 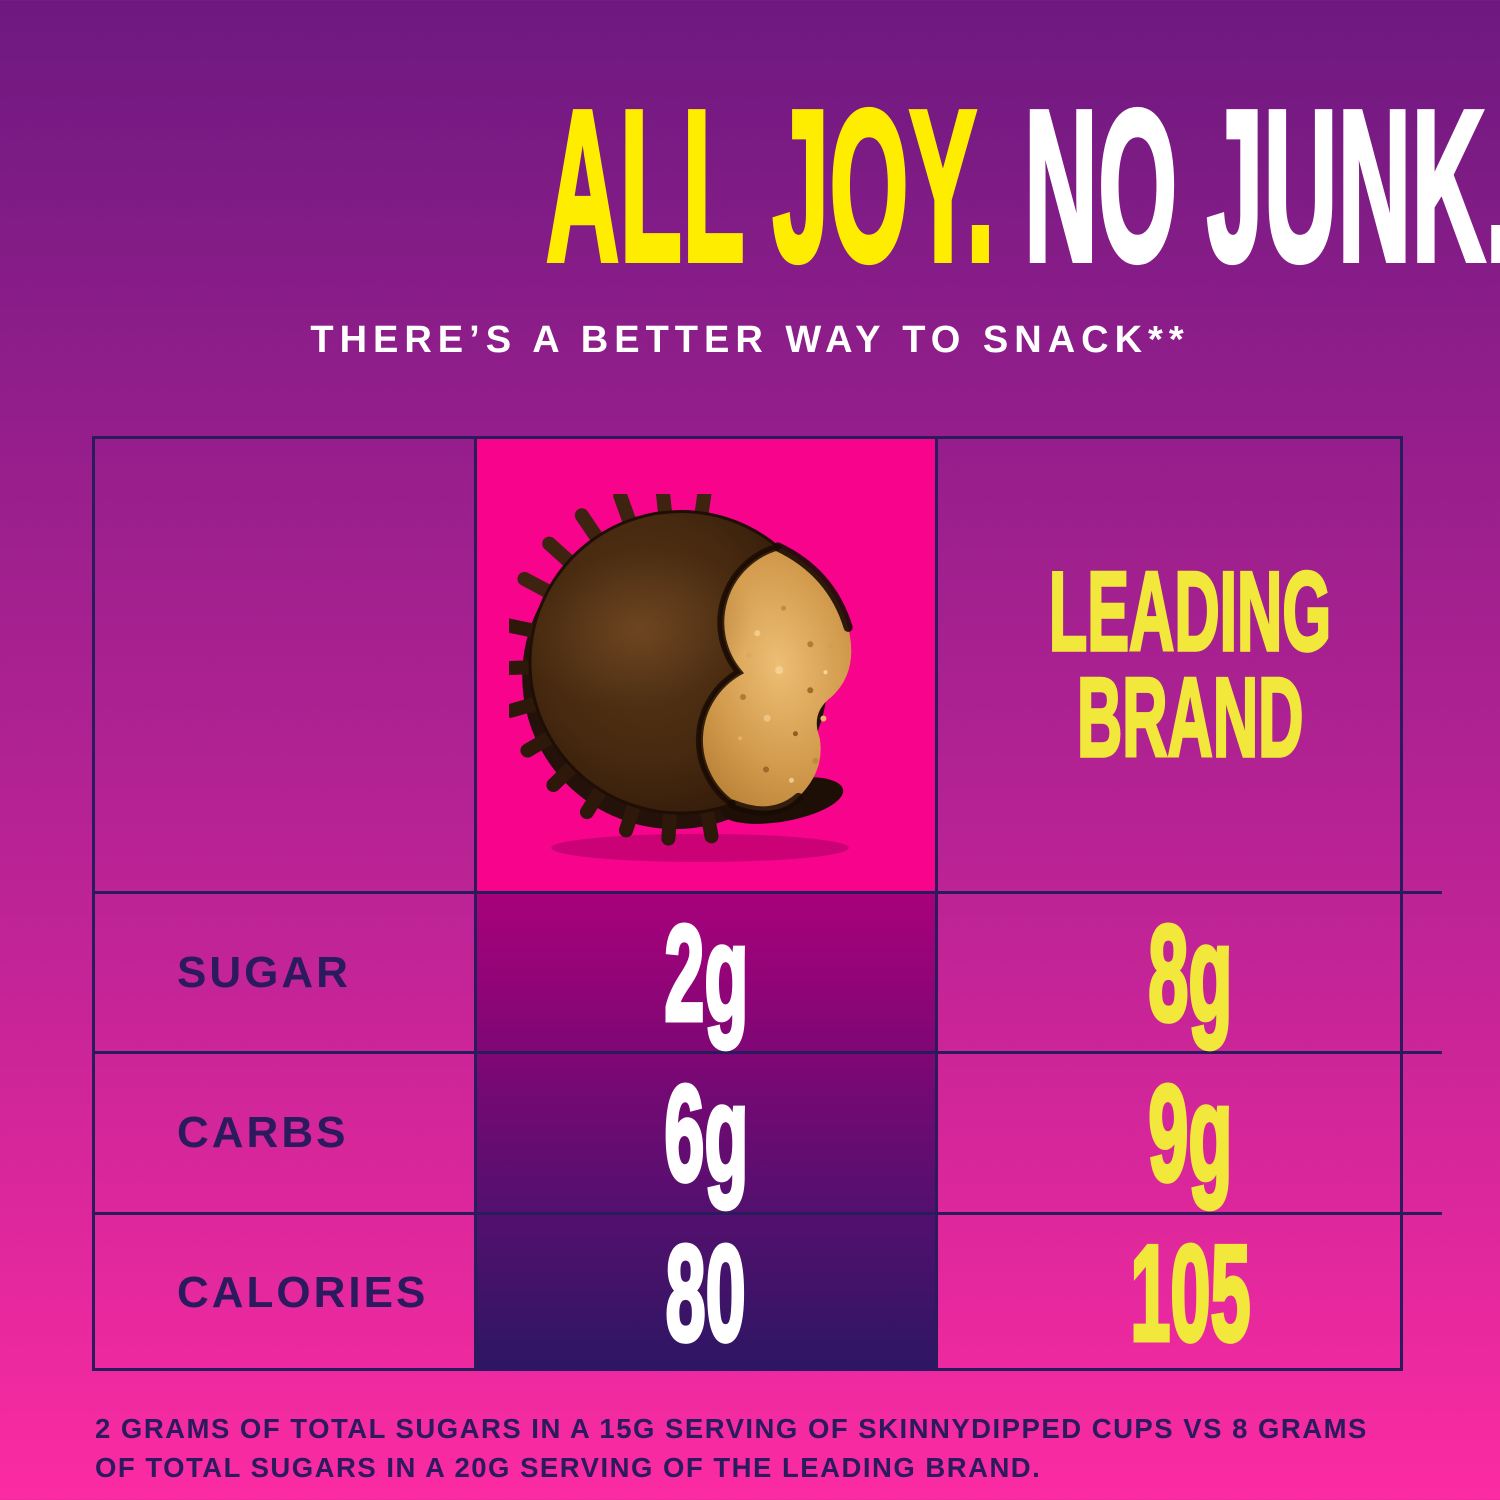 I want to click on row-label-calories: CALORIES, so click(x=286, y=1293).